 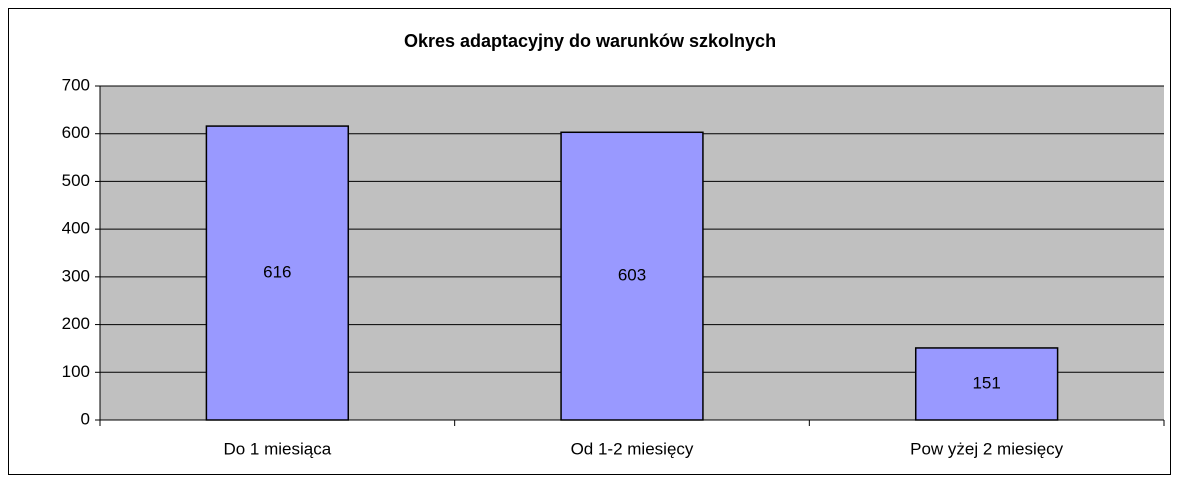 I want to click on data-label: 616, so click(x=277, y=272).